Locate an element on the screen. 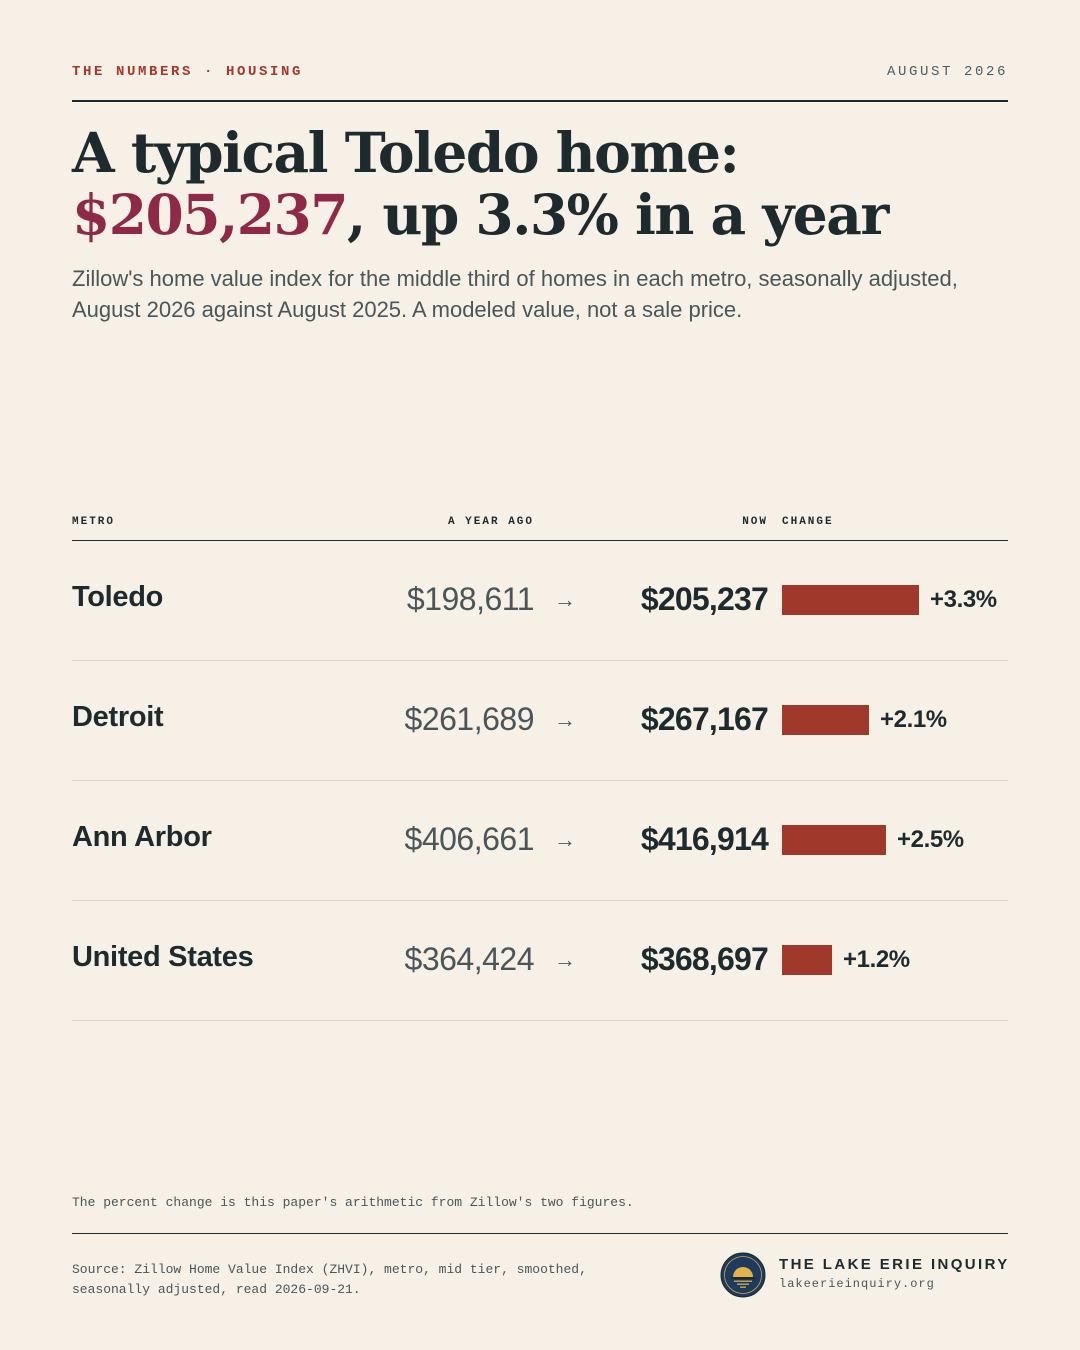  lake-erie-seal-icon is located at coordinates (743, 1275).